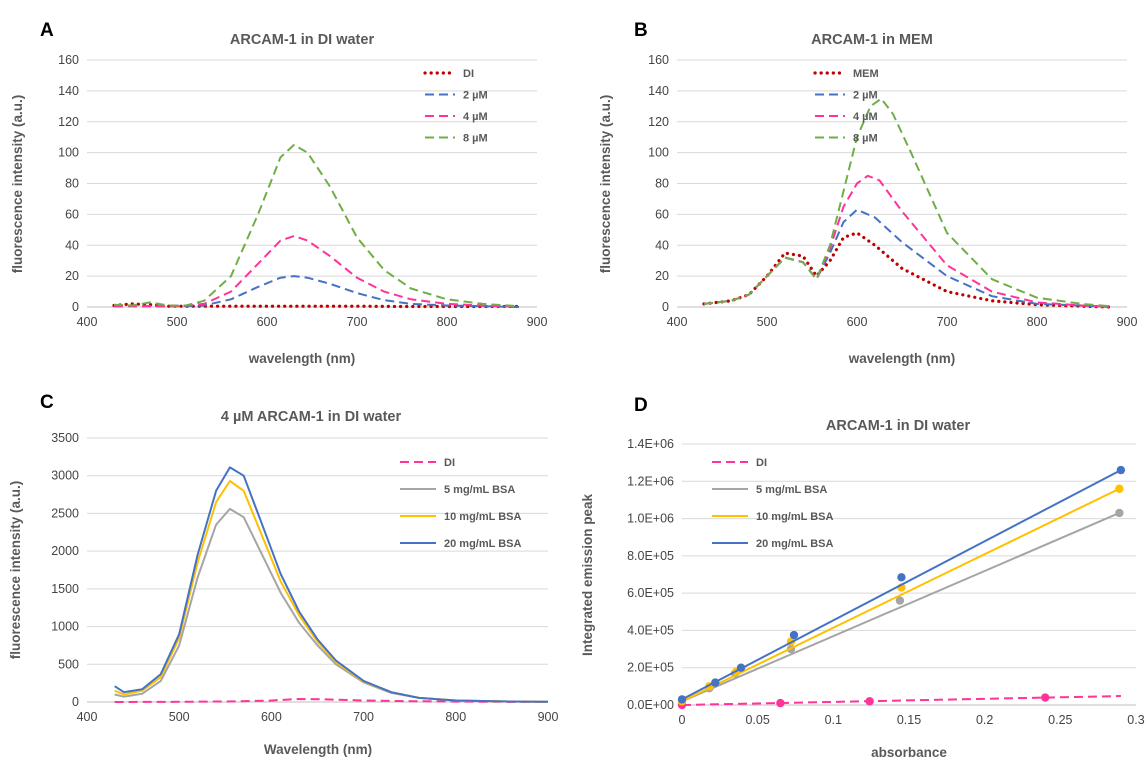 The width and height of the screenshot is (1147, 763). What do you see at coordinates (641, 30) in the screenshot?
I see `panel-letter: B` at bounding box center [641, 30].